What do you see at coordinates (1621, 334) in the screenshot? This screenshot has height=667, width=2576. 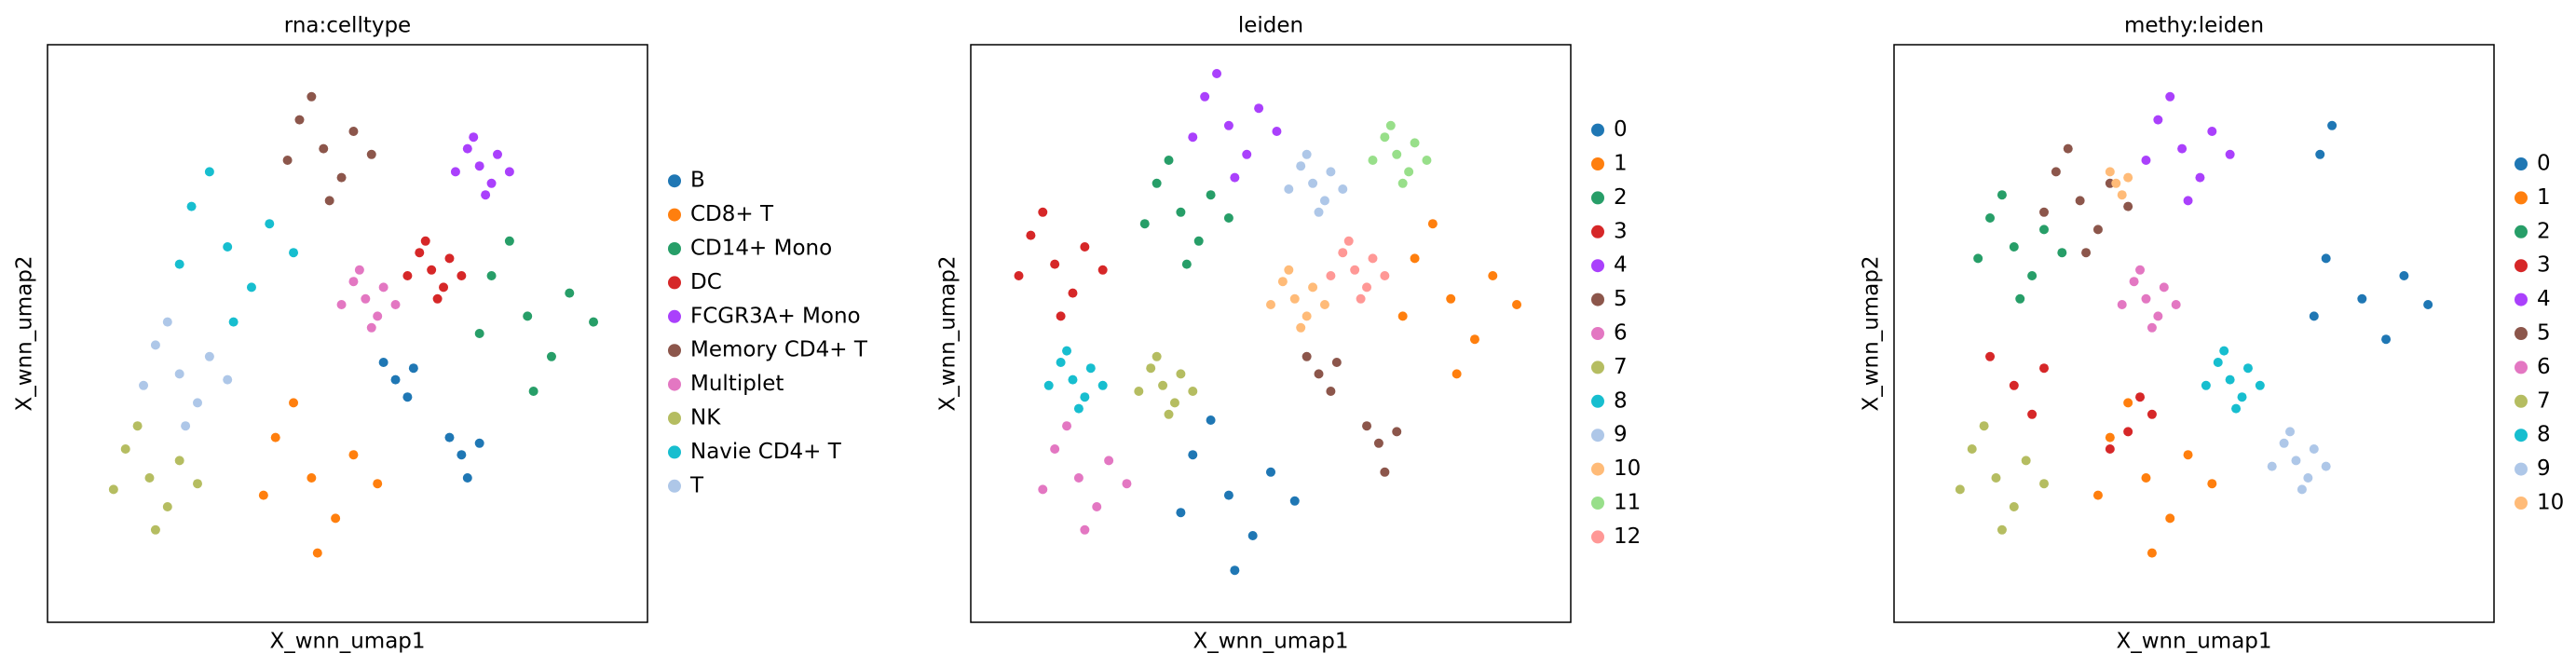 I see `legend-label: 6` at bounding box center [1621, 334].